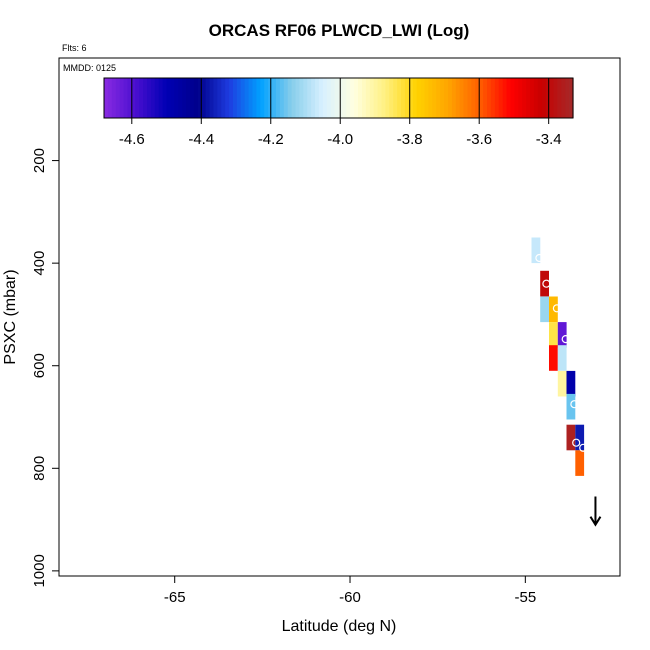 Image resolution: width=650 pixels, height=650 pixels. I want to click on colorbar-tick-label: -3.4, so click(549, 139).